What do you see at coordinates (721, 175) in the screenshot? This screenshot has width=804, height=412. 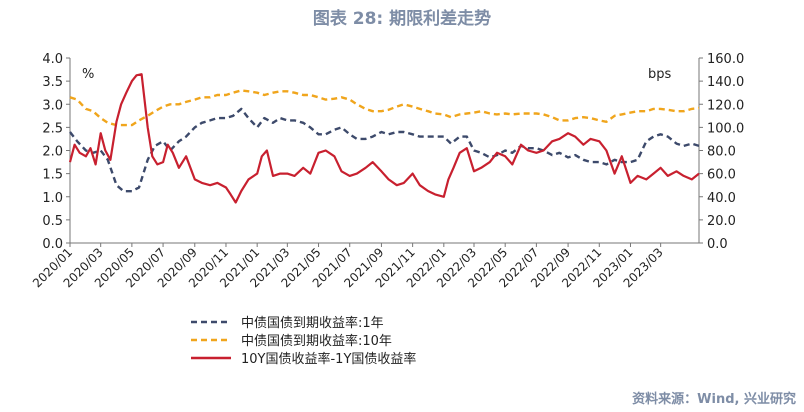 I see `right-tick-label: 60.0` at bounding box center [721, 175].